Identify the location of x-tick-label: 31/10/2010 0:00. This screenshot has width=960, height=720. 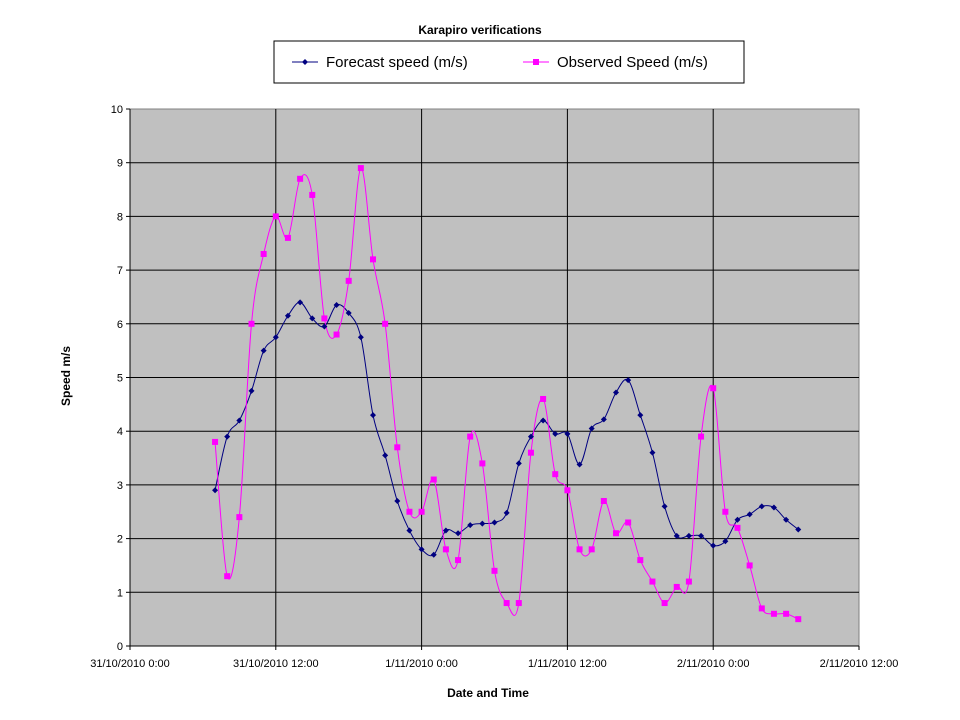
(130, 664).